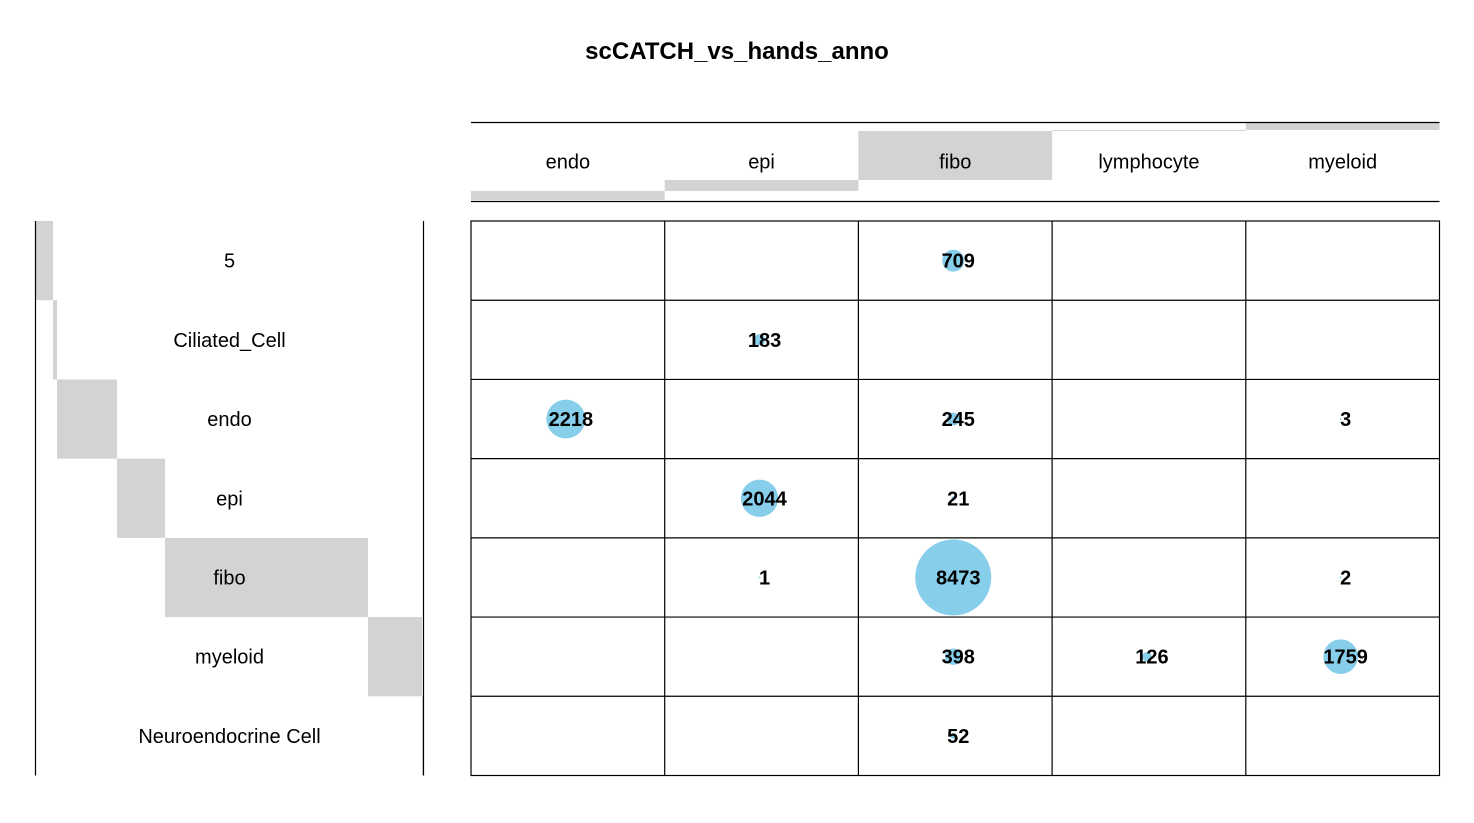 Image resolution: width=1474 pixels, height=823 pixels. Describe the element at coordinates (958, 737) in the screenshot. I see `value-label-neuroendocrine-cell-fibo: 52` at that location.